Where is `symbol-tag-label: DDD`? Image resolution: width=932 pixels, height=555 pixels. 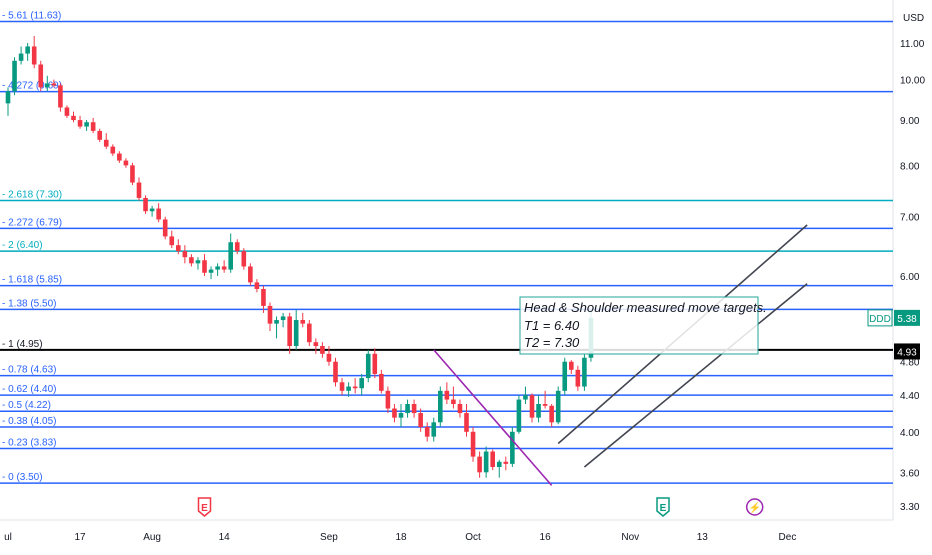
symbol-tag-label: DDD is located at coordinates (880, 319).